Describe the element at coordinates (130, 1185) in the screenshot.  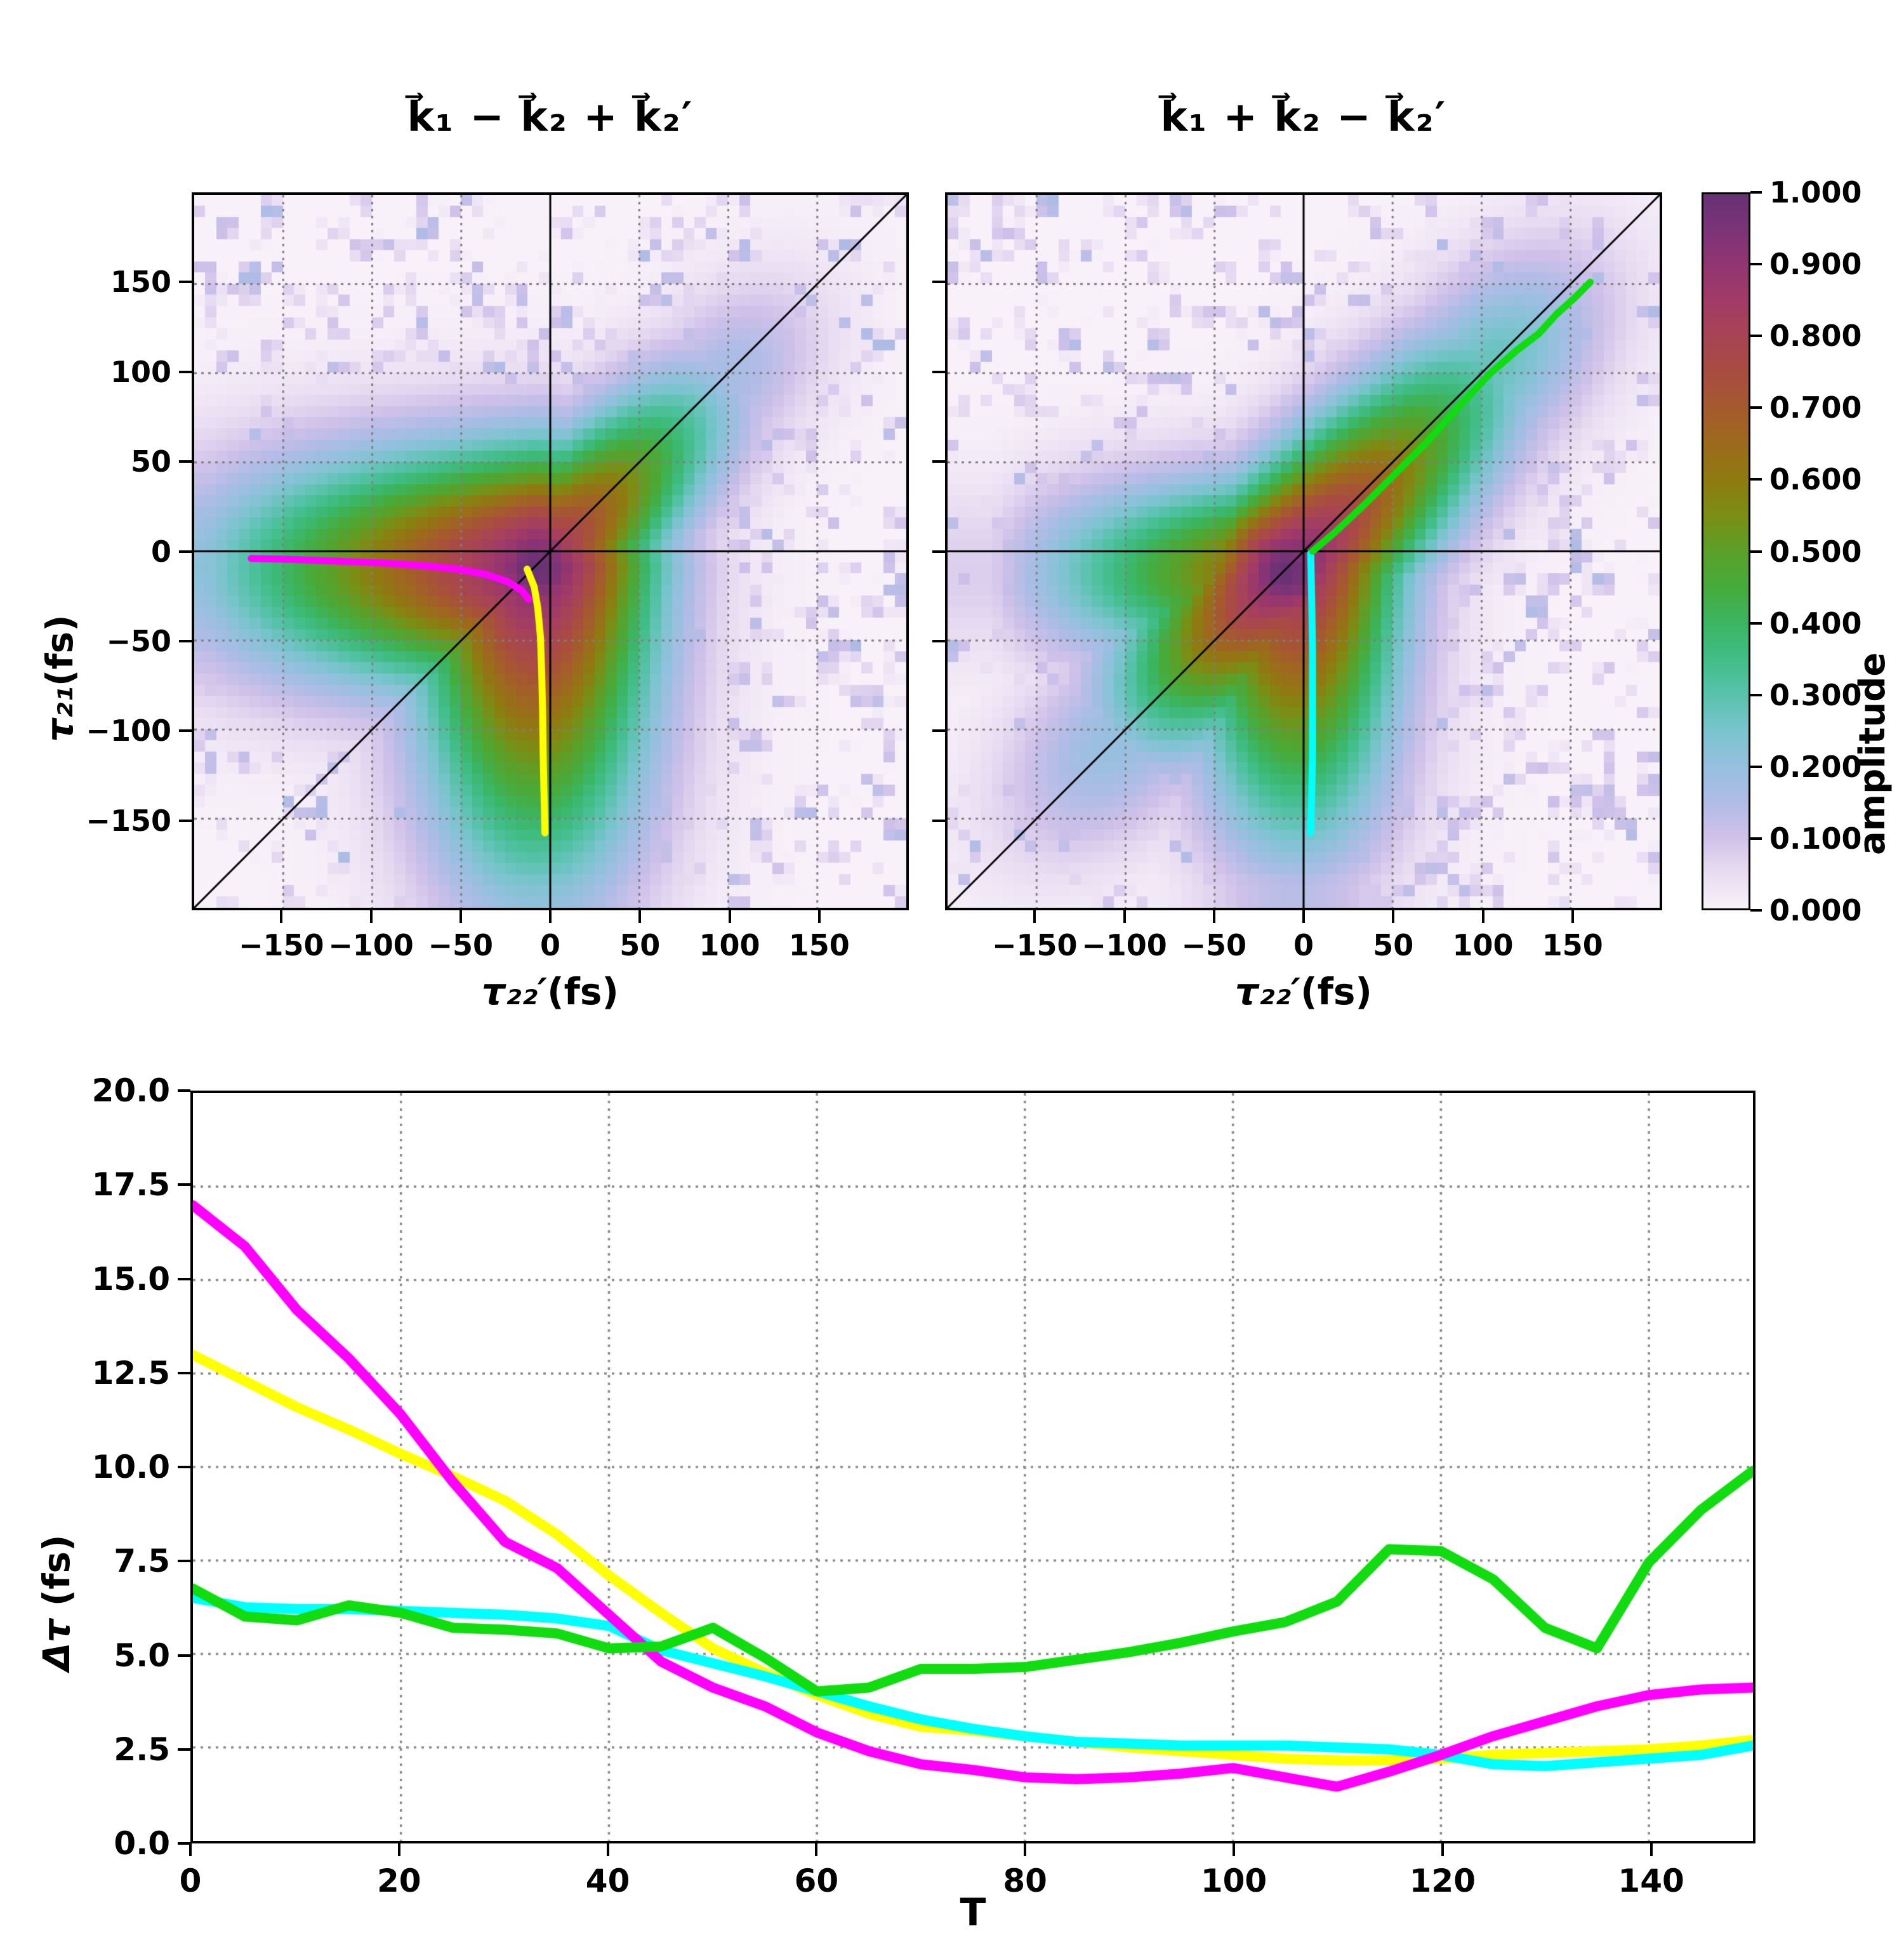
I see `y-tick-label: 17.5` at that location.